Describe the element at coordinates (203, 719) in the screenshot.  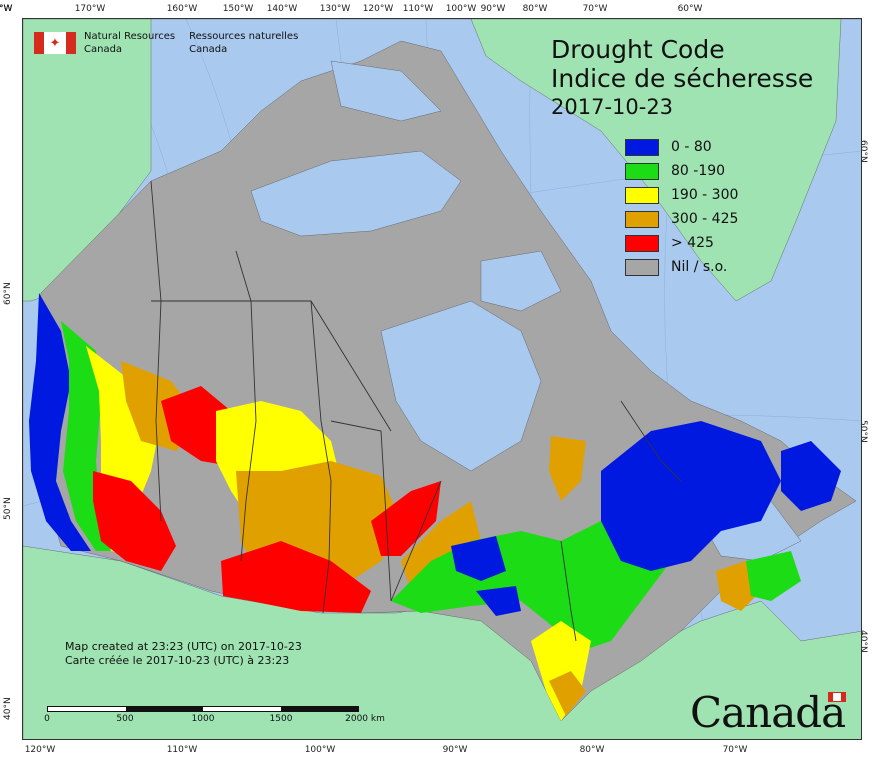
I see `scale-label: 1000` at that location.